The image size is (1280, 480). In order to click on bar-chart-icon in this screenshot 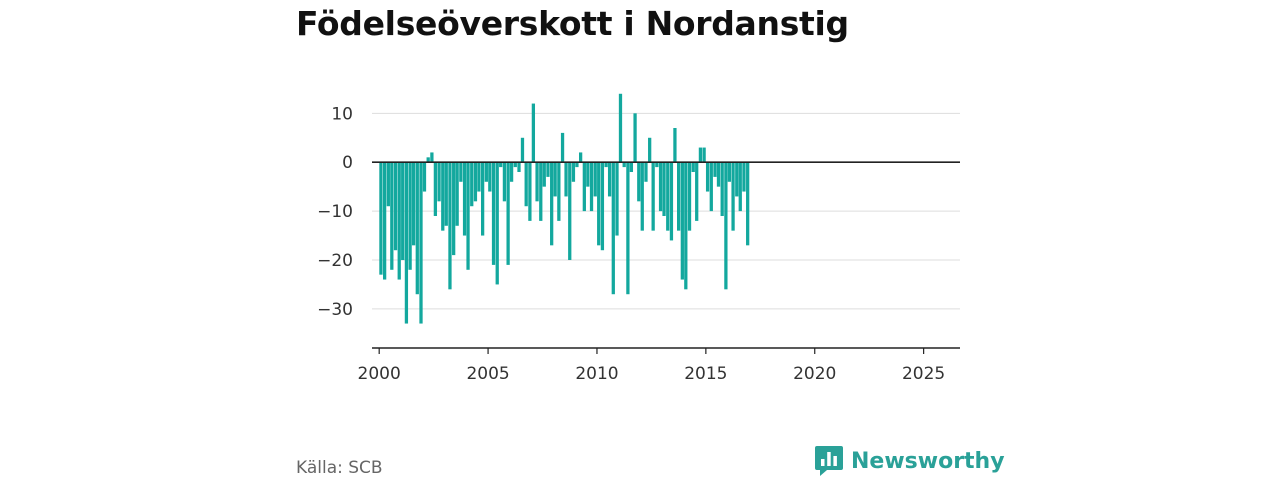, I will do `click(829, 461)`.